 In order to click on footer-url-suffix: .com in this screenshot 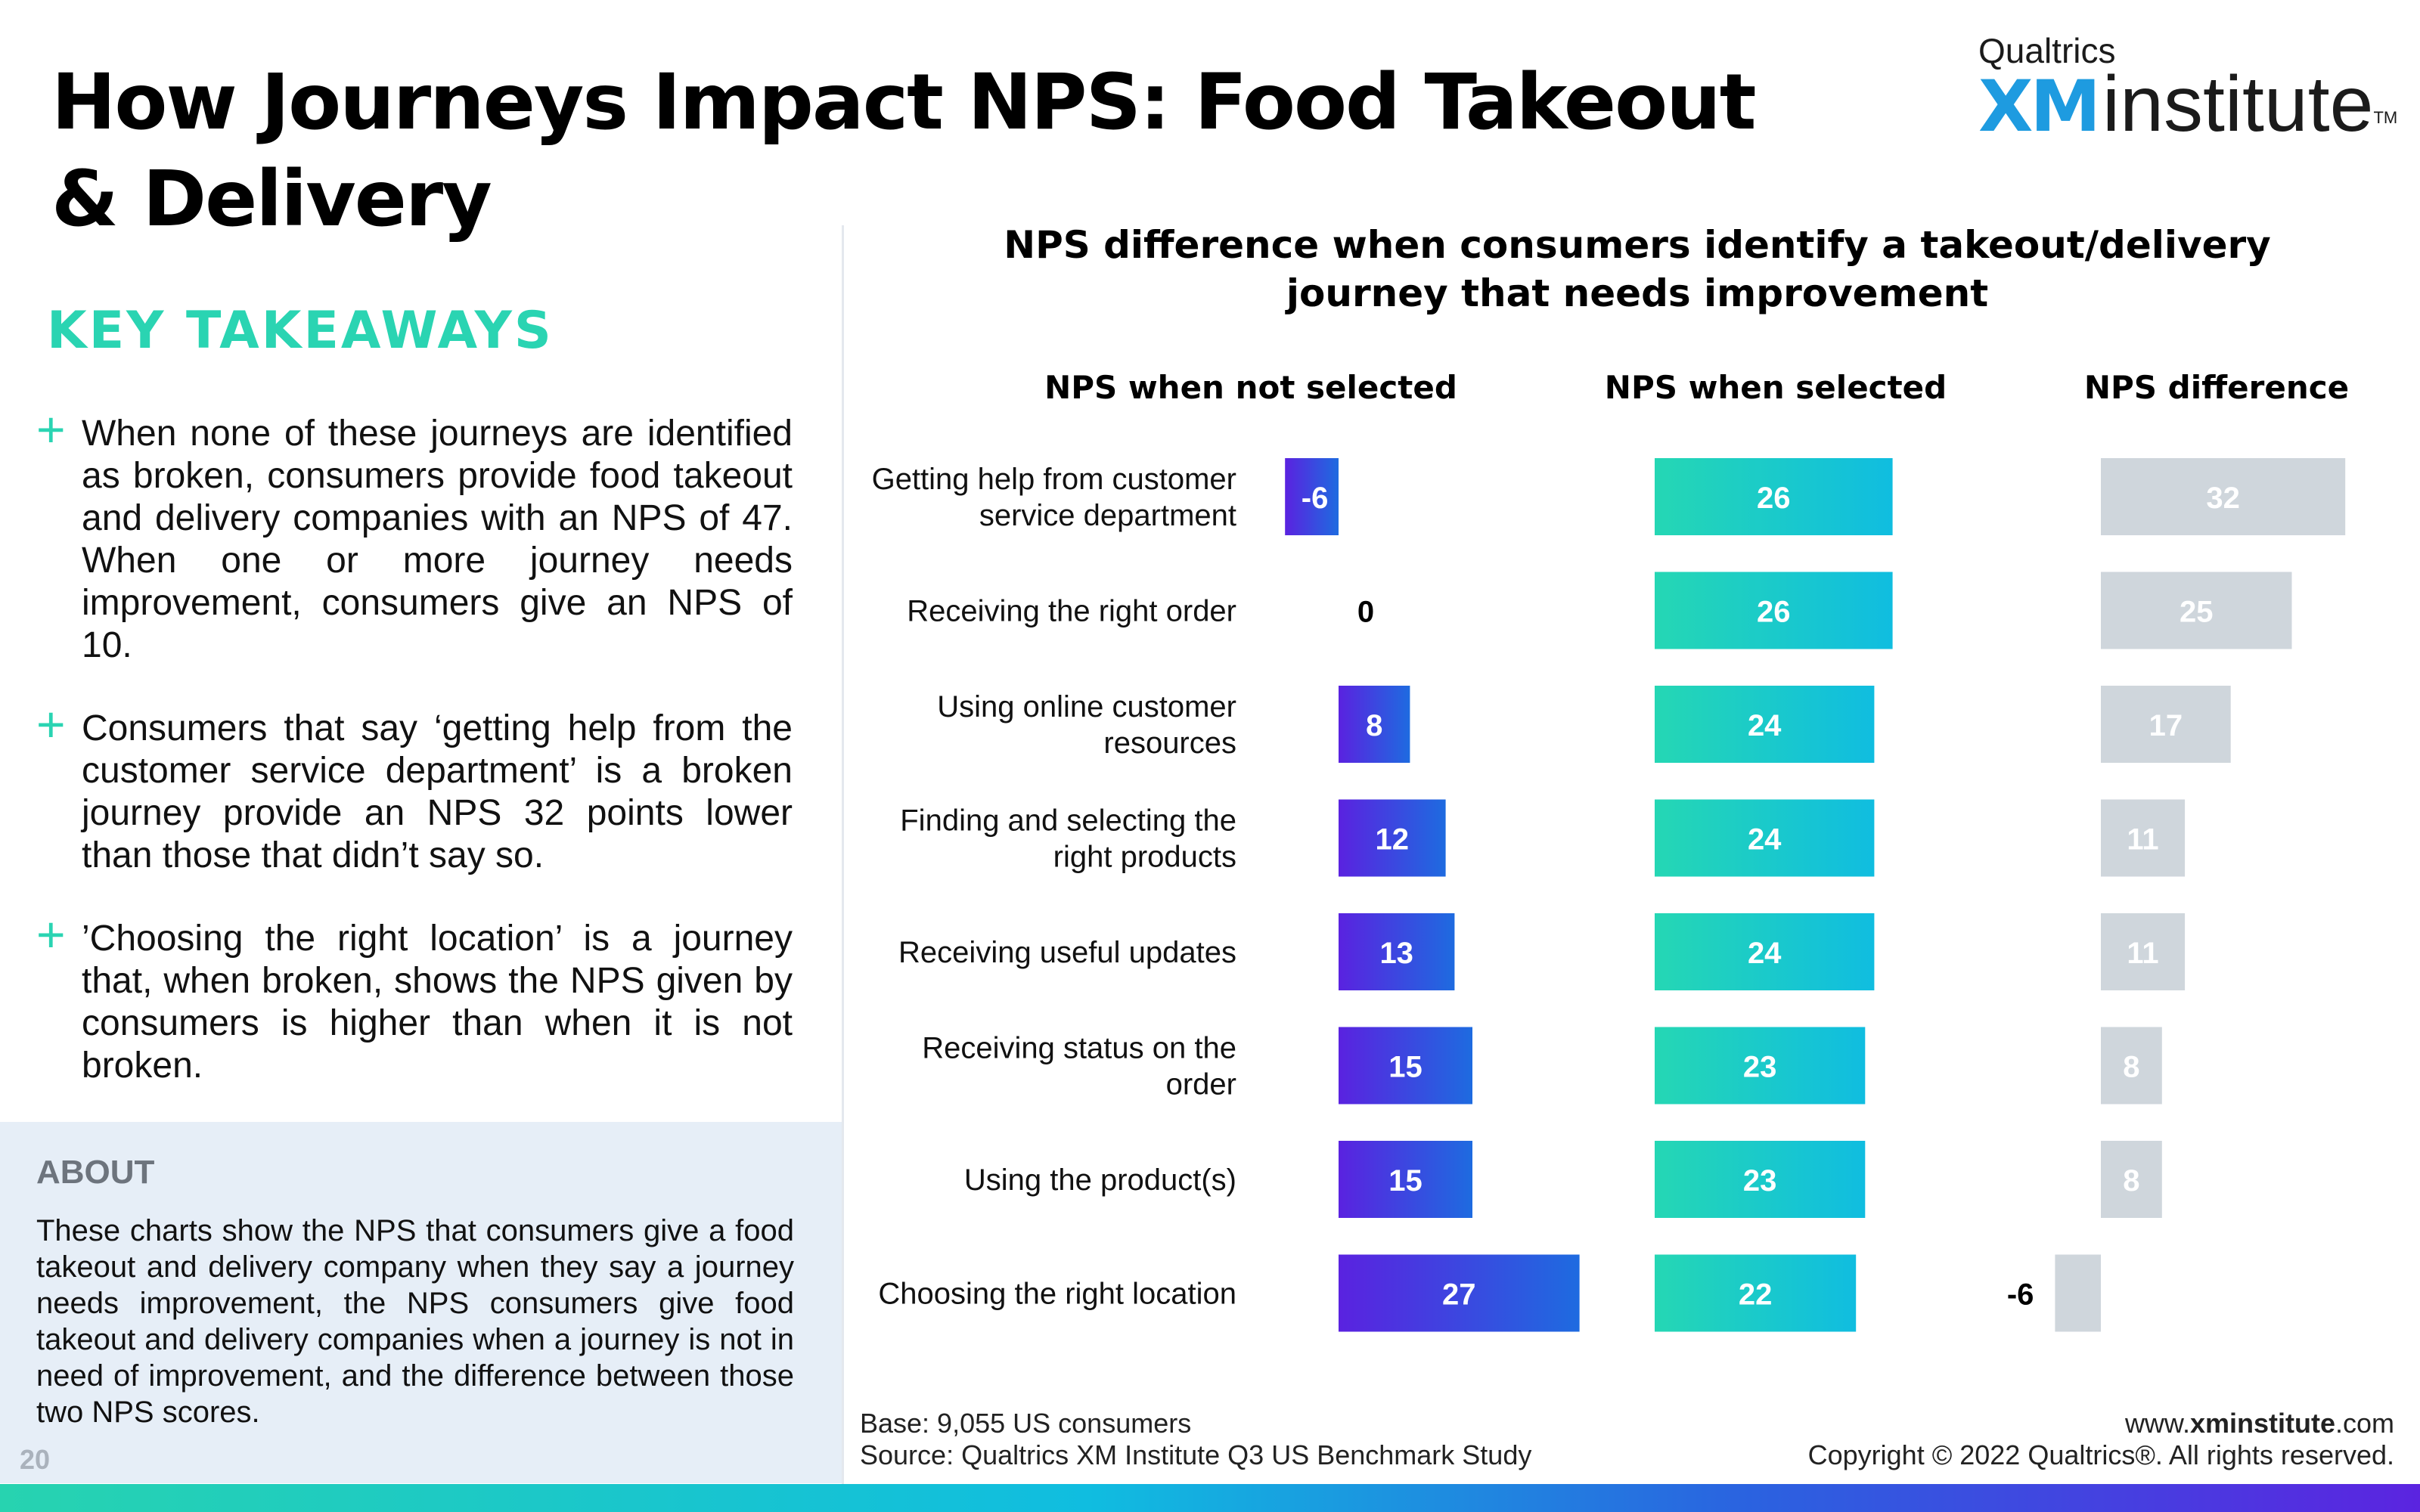, I will do `click(2364, 1423)`.